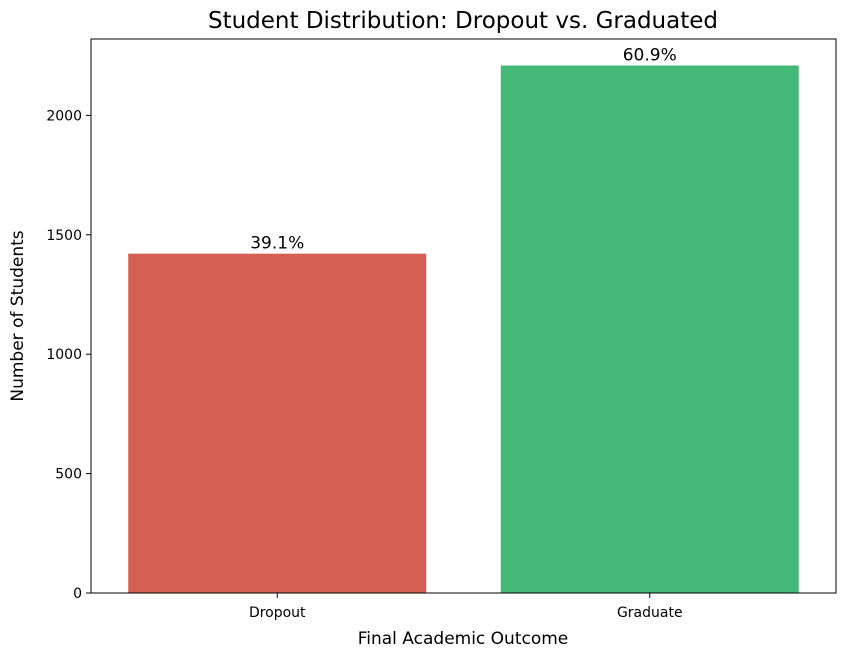  Describe the element at coordinates (77, 594) in the screenshot. I see `y-tick-label: 0` at that location.